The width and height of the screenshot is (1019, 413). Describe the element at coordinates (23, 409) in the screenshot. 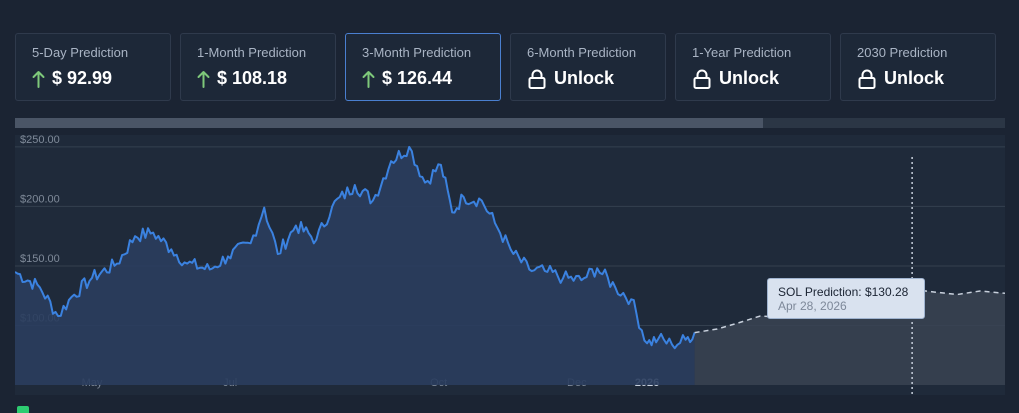

I see `partial-green-icon` at that location.